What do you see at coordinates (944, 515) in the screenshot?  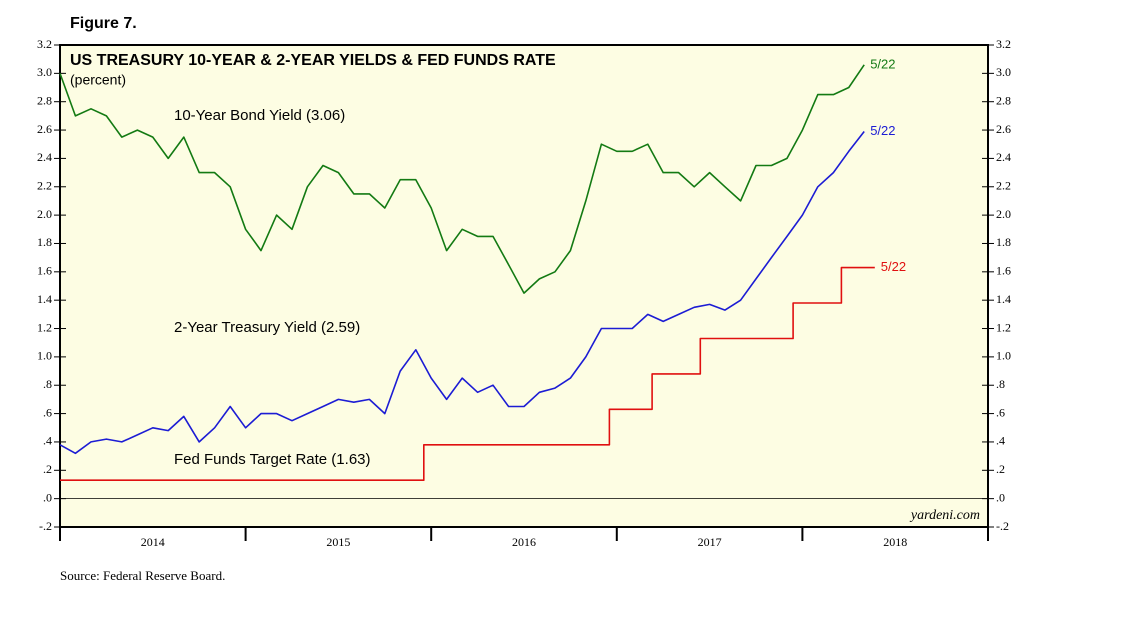 I see `watermark: yardeni.com` at bounding box center [944, 515].